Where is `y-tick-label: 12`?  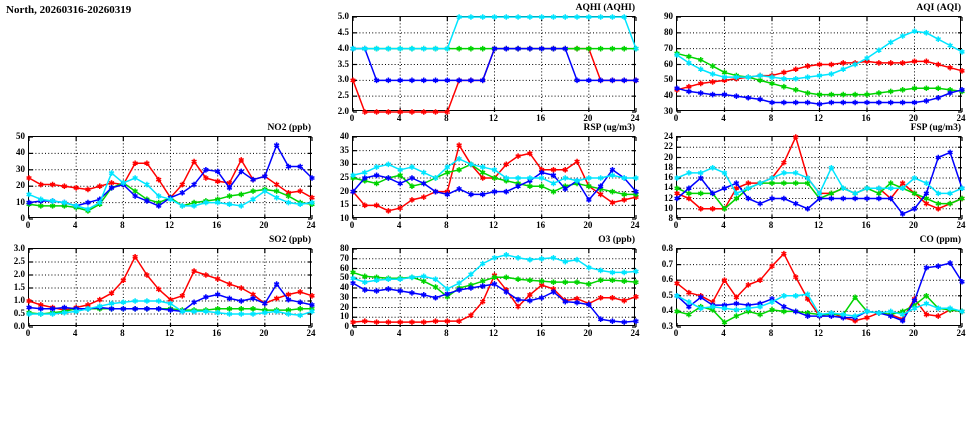 y-tick-label: 12 is located at coordinates (668, 197).